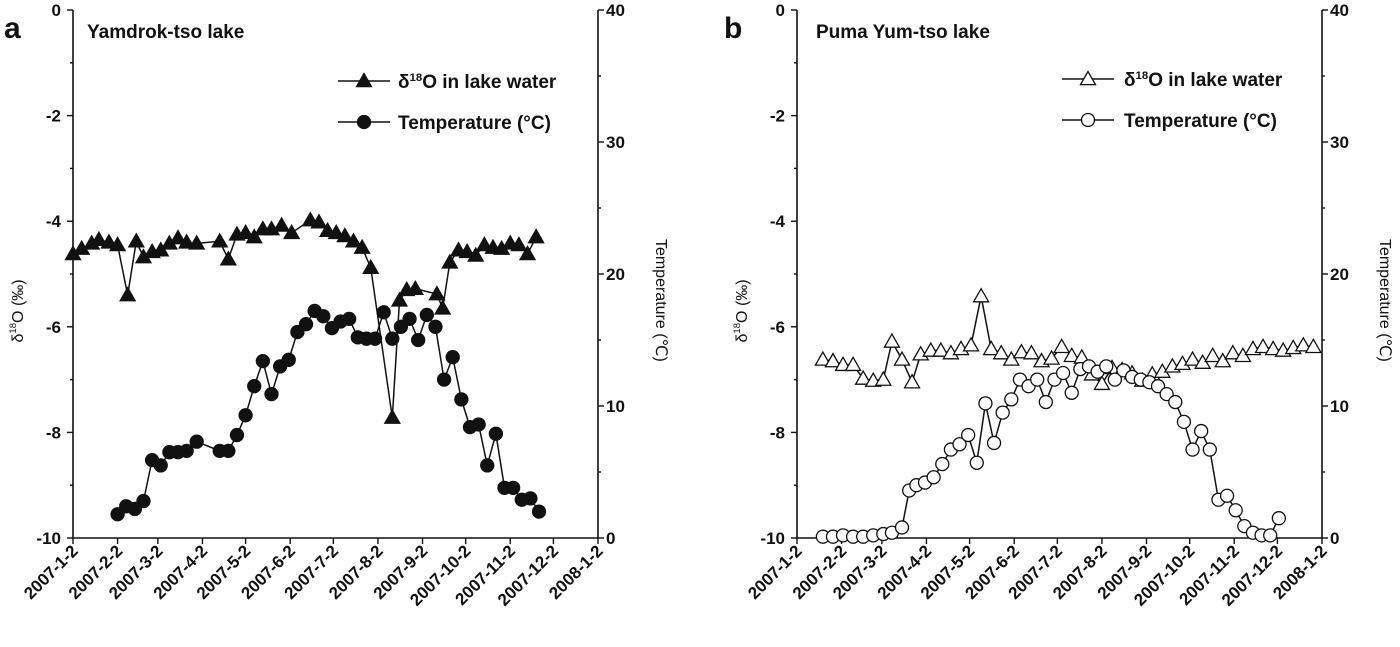  Describe the element at coordinates (615, 10) in the screenshot. I see `right-tick-label: 40` at that location.